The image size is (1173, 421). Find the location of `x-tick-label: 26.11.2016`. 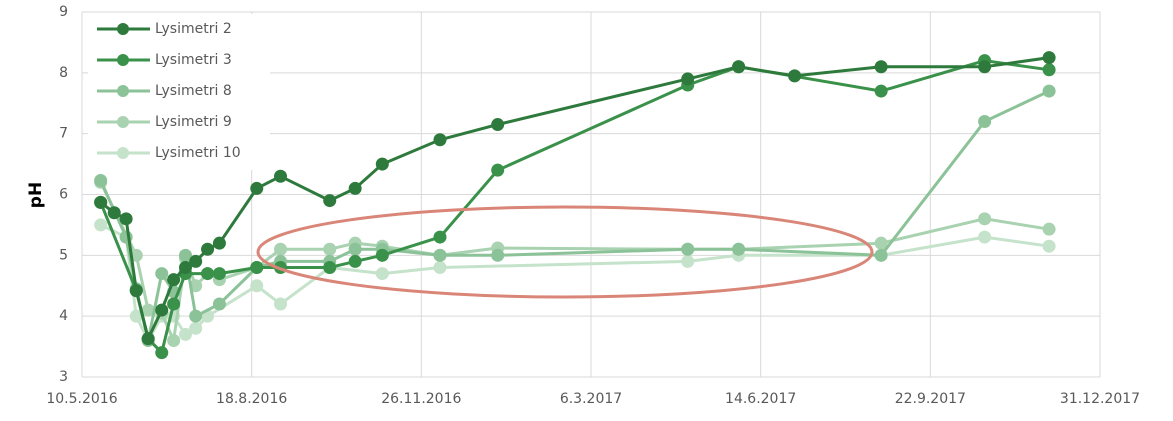

x-tick-label: 26.11.2016 is located at coordinates (421, 399).